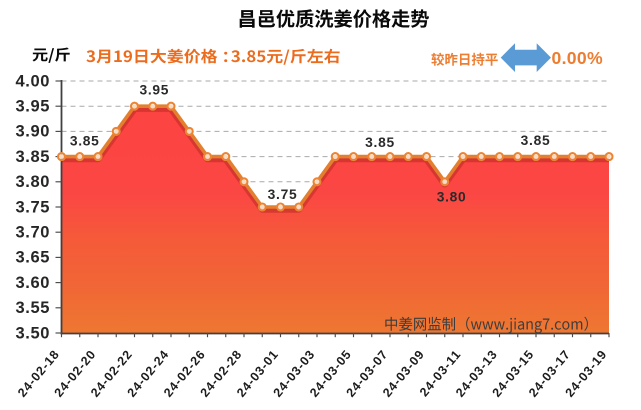 The height and width of the screenshot is (410, 641). What do you see at coordinates (32, 233) in the screenshot?
I see `svg-text: 3.70` at bounding box center [32, 233].